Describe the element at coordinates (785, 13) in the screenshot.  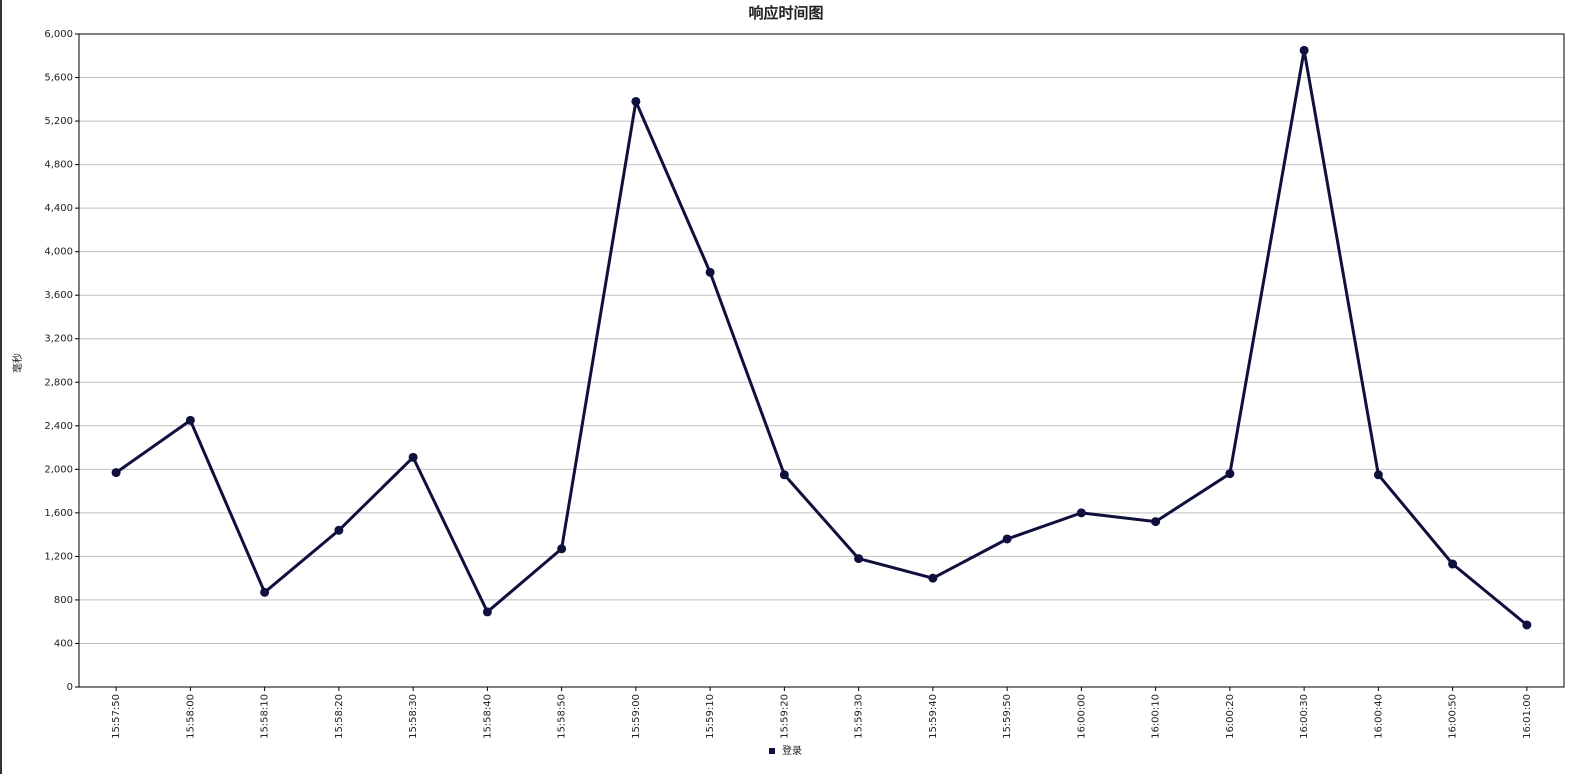
I see `chart-title: 响应时间图` at that location.